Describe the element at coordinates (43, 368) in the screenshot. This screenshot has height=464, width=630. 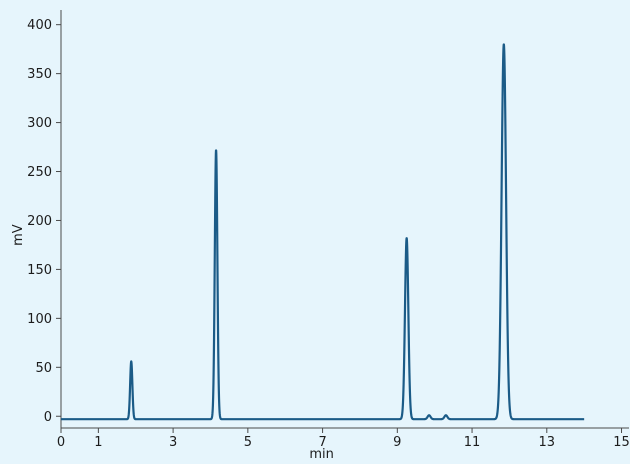
I see `y-tick-label: 50` at that location.